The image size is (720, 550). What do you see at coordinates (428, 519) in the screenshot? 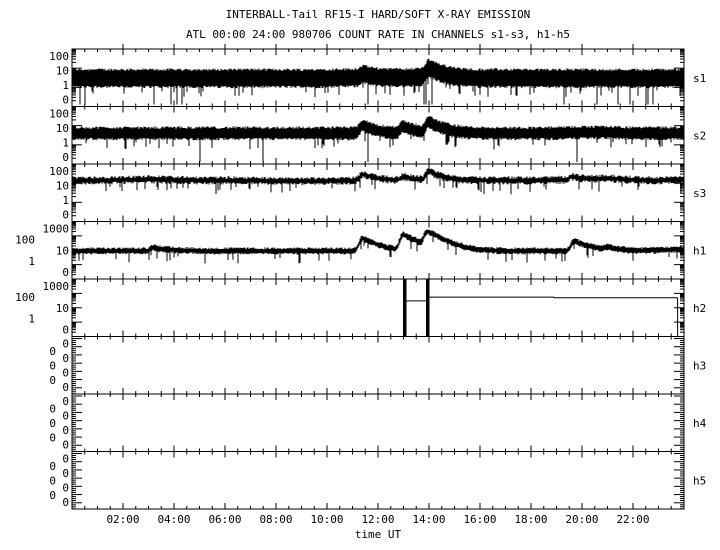
I see `x-tick-label: 14:00` at bounding box center [428, 519].